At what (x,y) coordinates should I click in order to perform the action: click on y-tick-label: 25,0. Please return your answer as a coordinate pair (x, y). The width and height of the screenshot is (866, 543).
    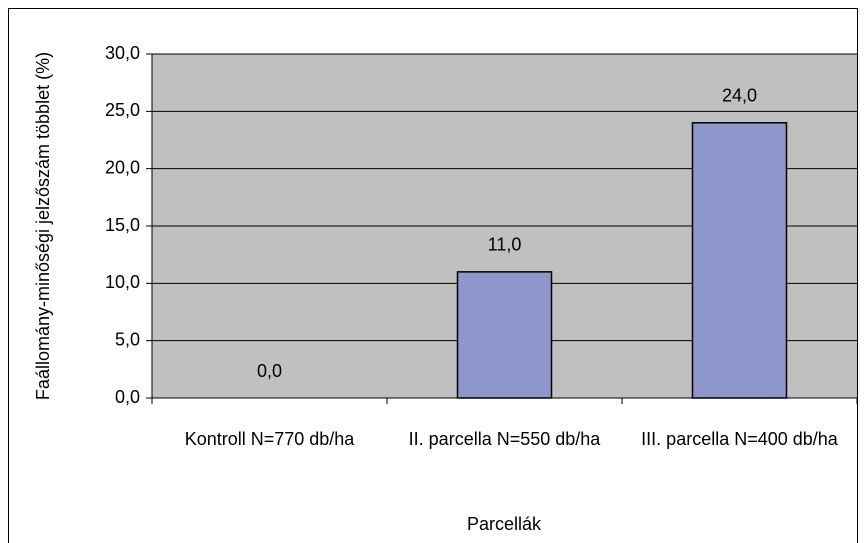
    Looking at the image, I should click on (122, 110).